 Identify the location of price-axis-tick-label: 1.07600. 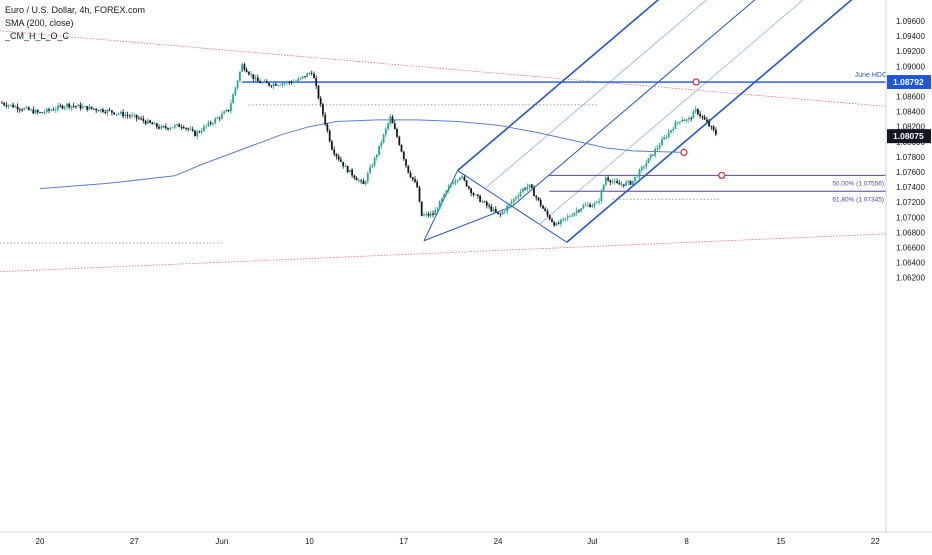
(910, 172).